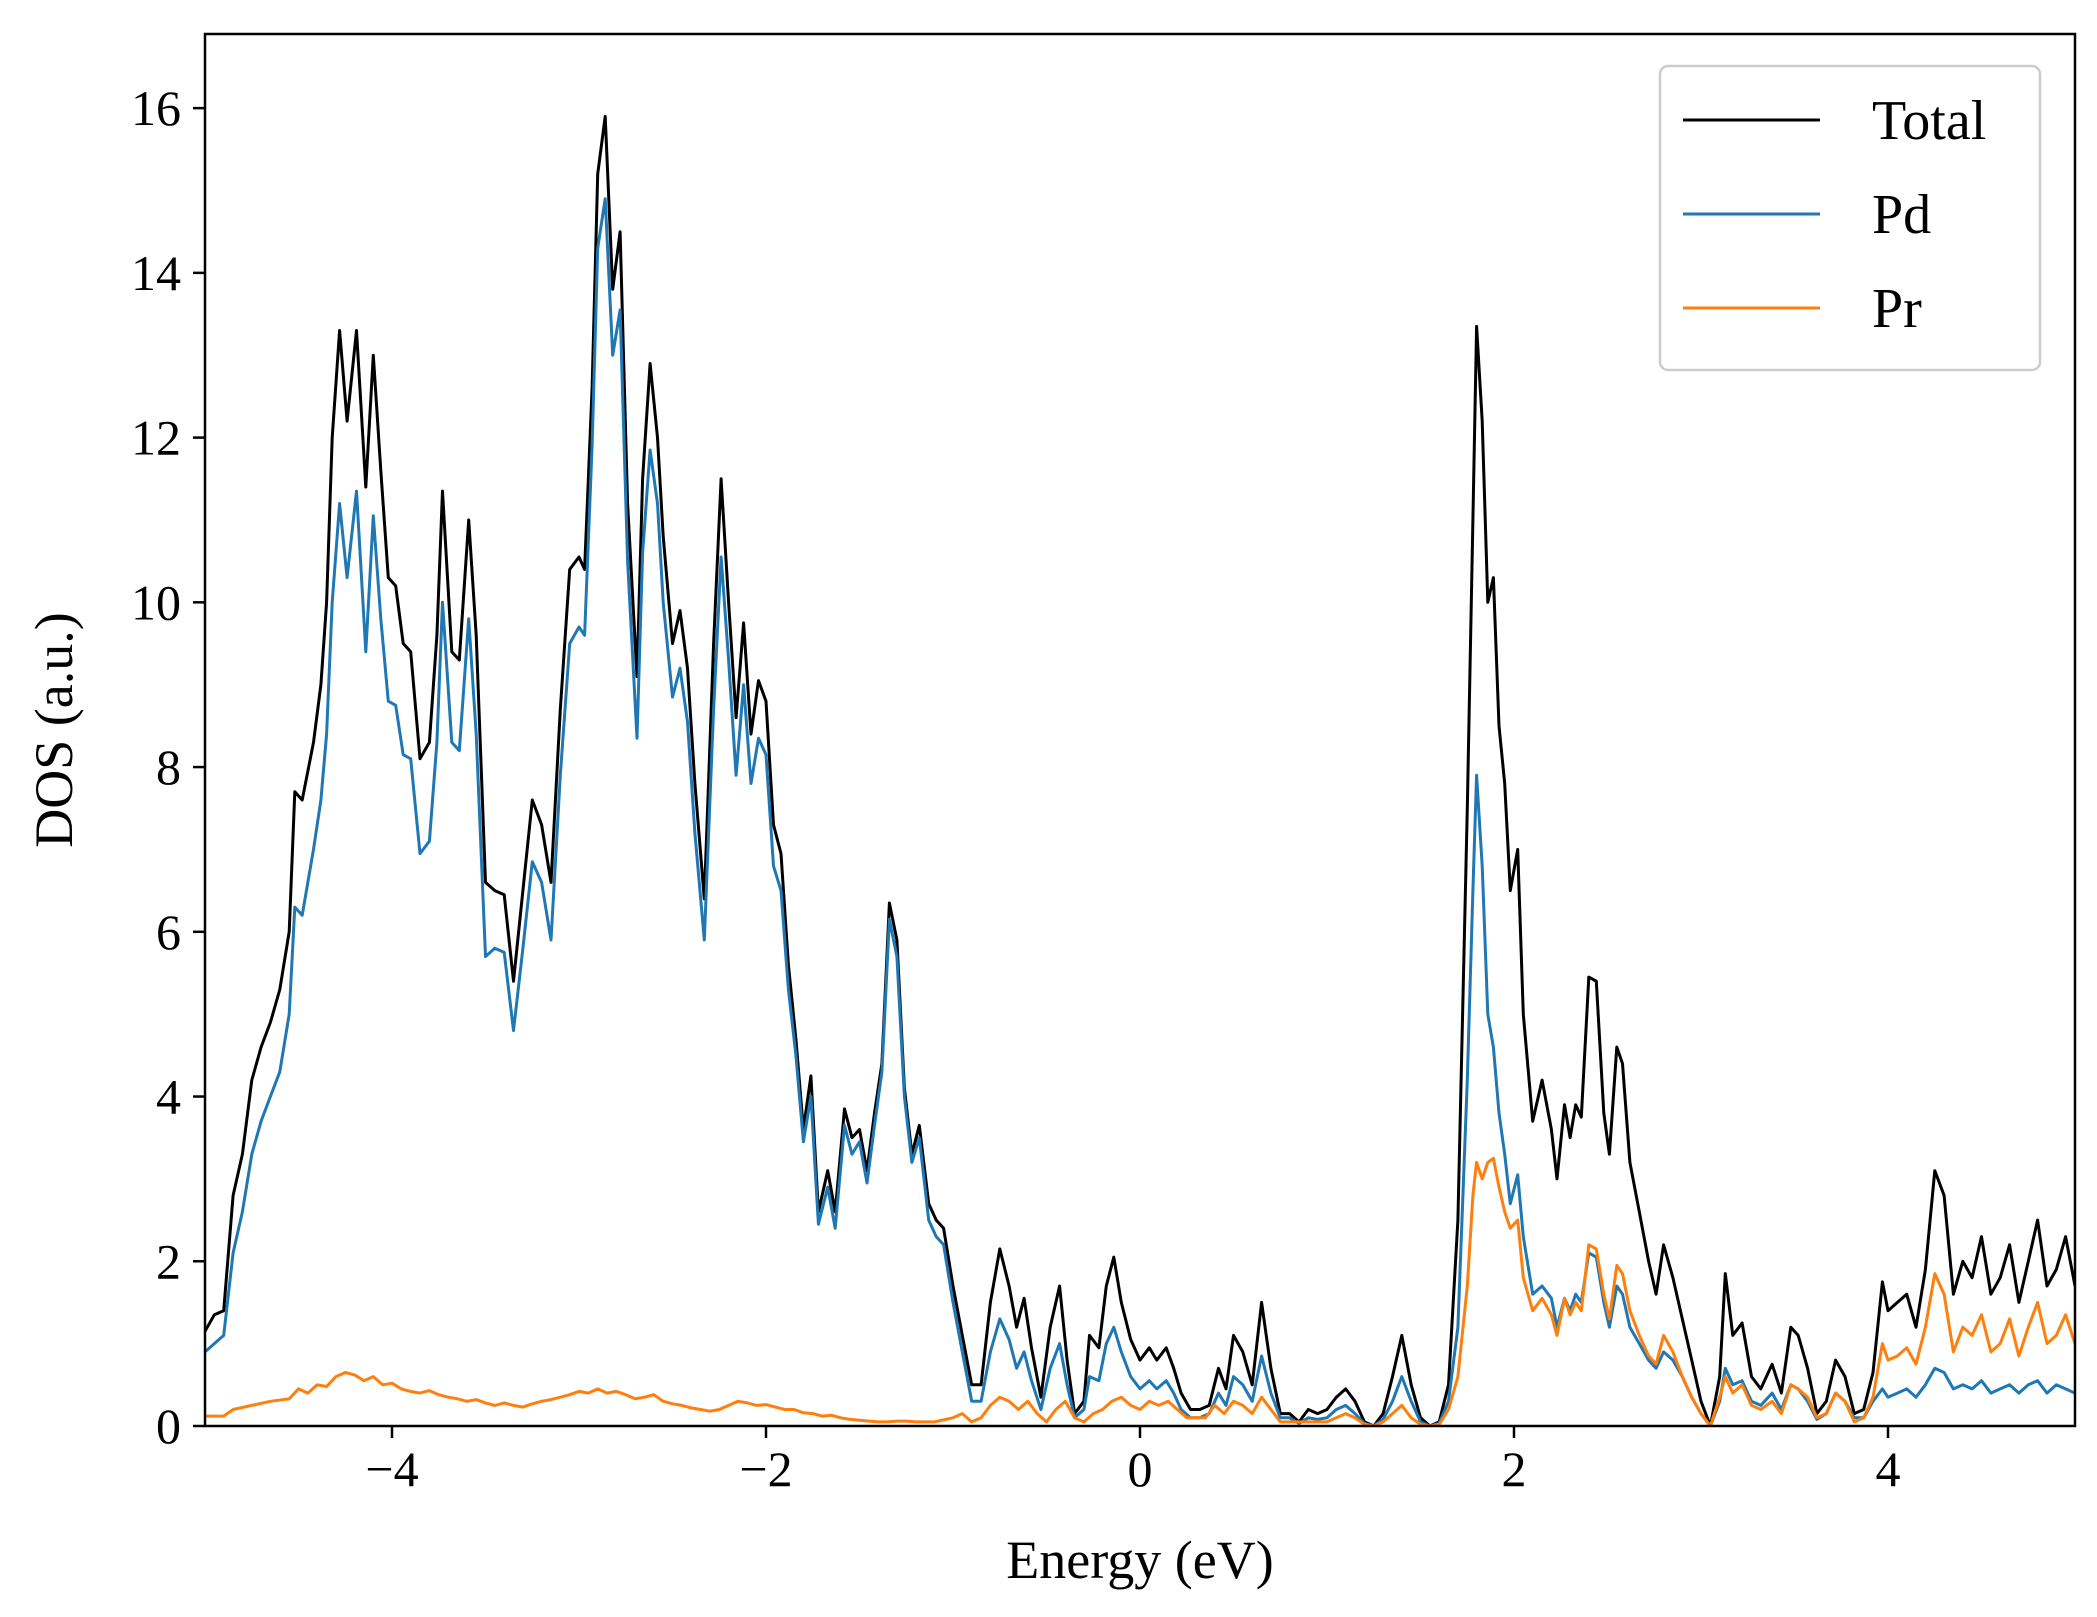  I want to click on legend-label-pr: Pr, so click(1897, 309).